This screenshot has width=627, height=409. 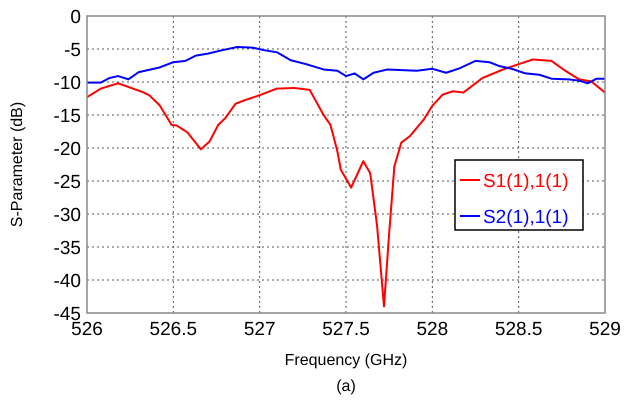 What do you see at coordinates (518, 329) in the screenshot?
I see `x-tick-label: 528.5` at bounding box center [518, 329].